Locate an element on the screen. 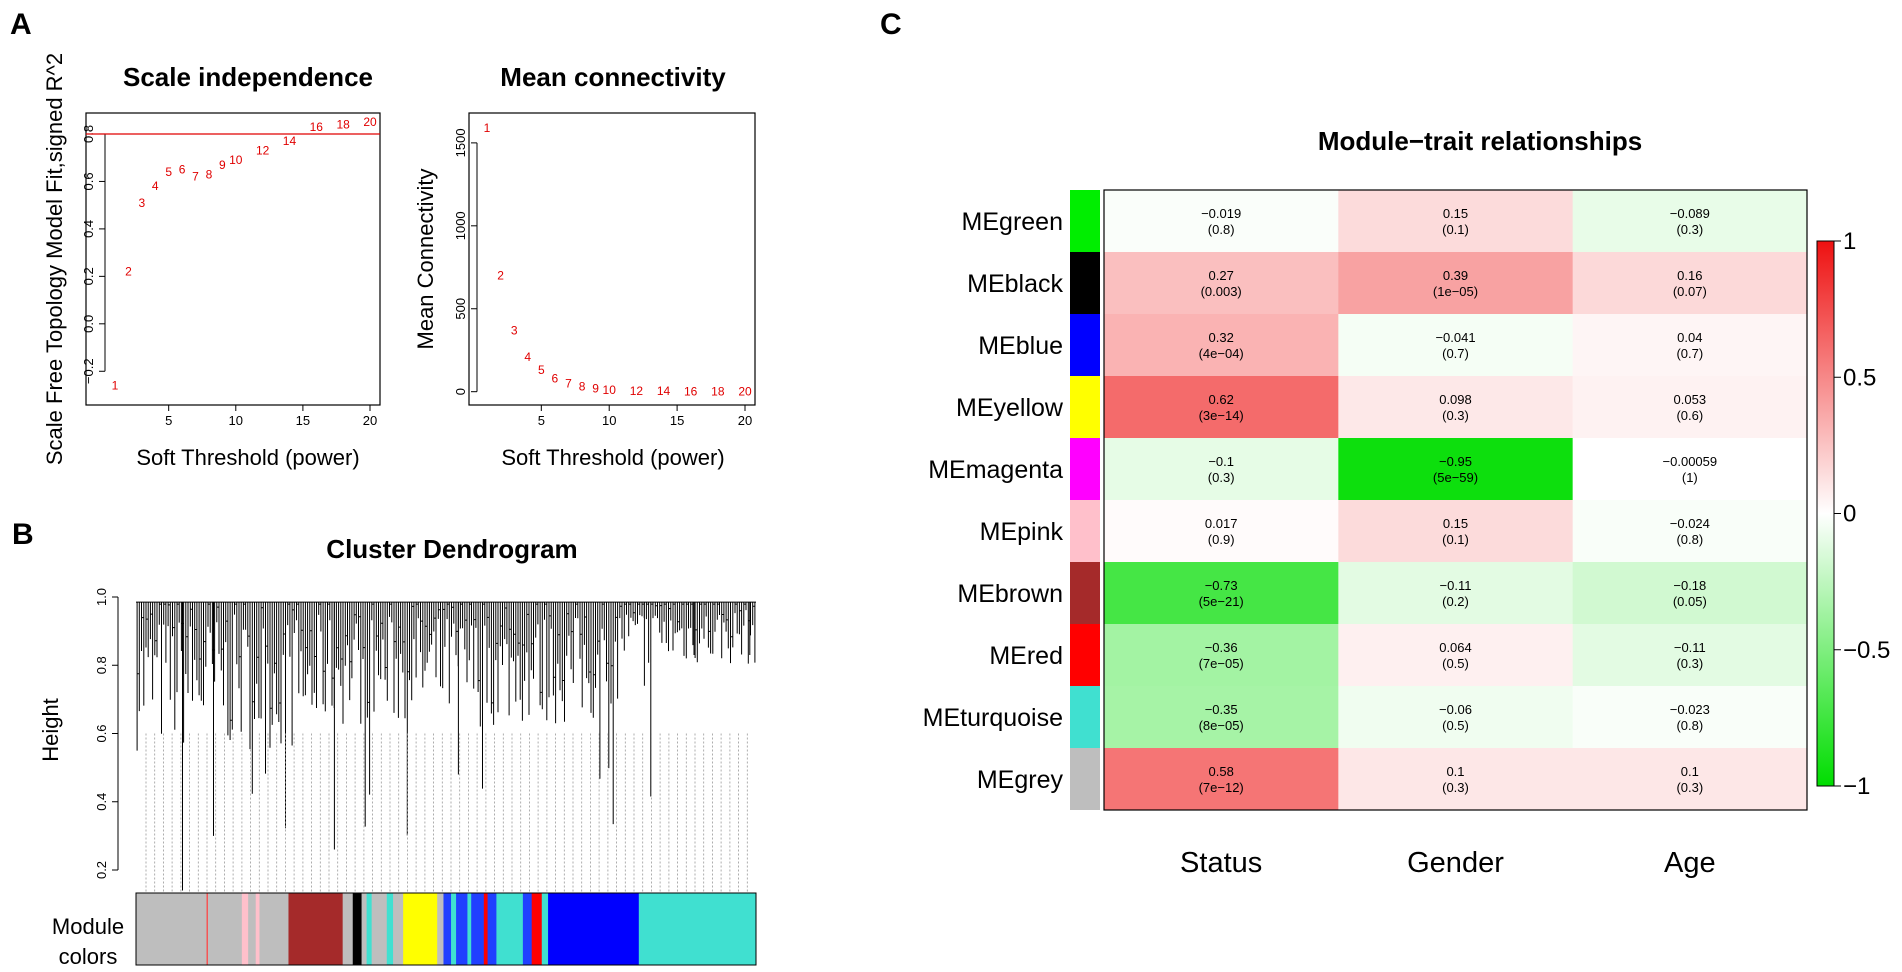  si-x-tick-label: 20 is located at coordinates (370, 420).